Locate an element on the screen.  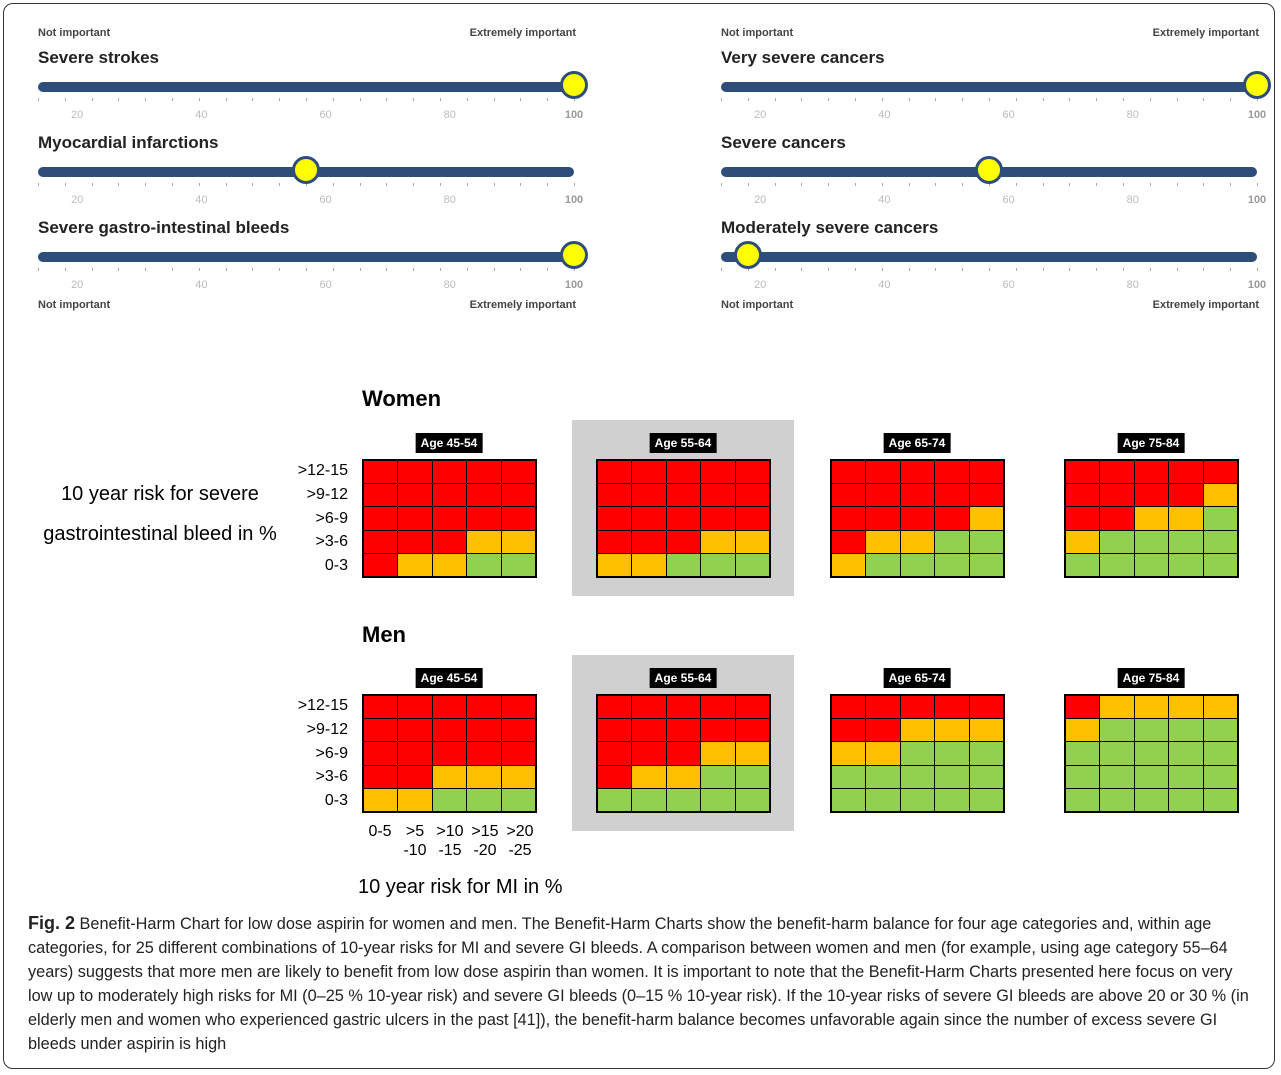
scale-labels-top: Not important Extremely important is located at coordinates (997, 34).